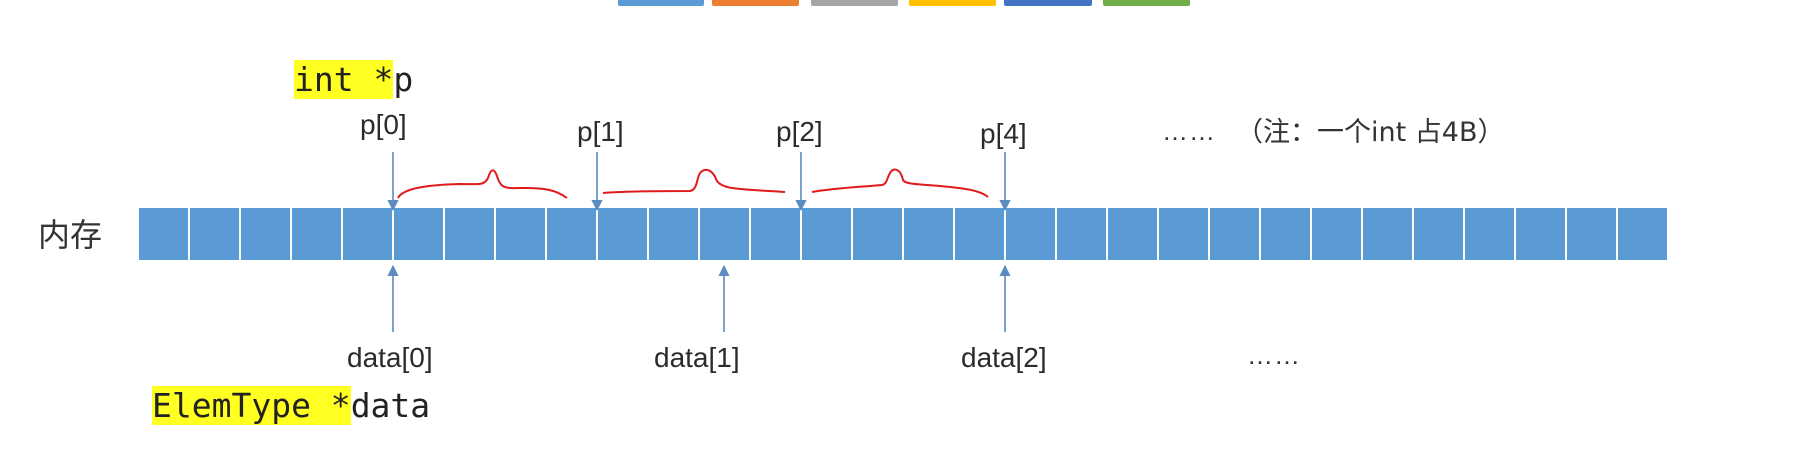  Describe the element at coordinates (1370, 132) in the screenshot. I see `int-size-note: （注：一个int 占4B）` at that location.